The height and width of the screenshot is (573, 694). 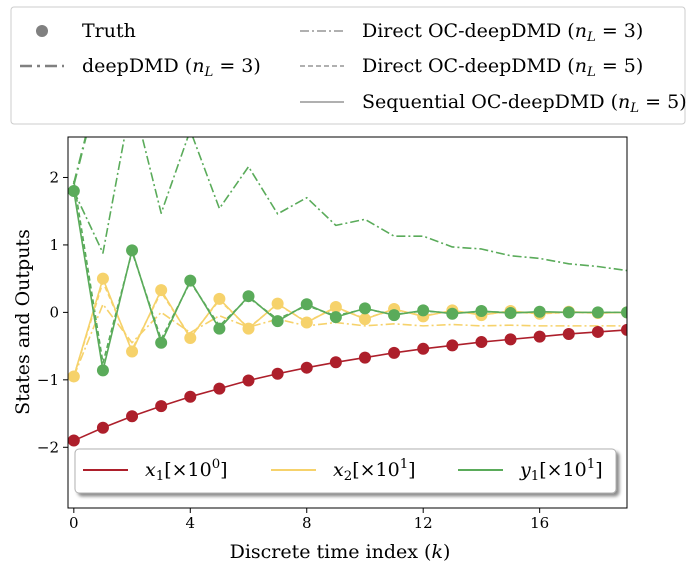 I want to click on y-tick-label: 2, so click(x=54, y=177).